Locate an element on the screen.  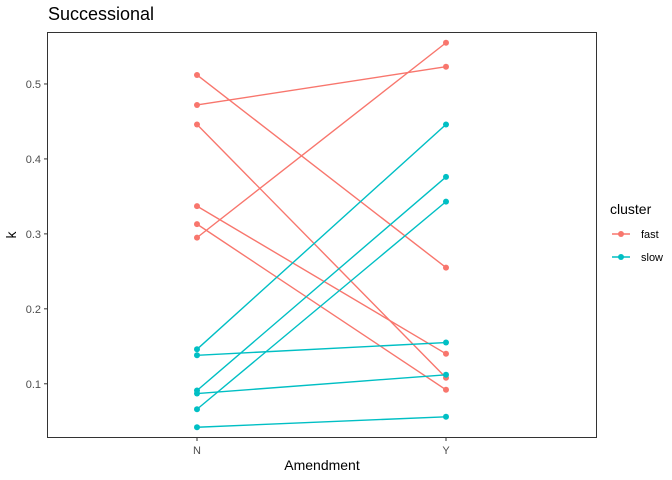
y-axis-title: k is located at coordinates (11, 235).